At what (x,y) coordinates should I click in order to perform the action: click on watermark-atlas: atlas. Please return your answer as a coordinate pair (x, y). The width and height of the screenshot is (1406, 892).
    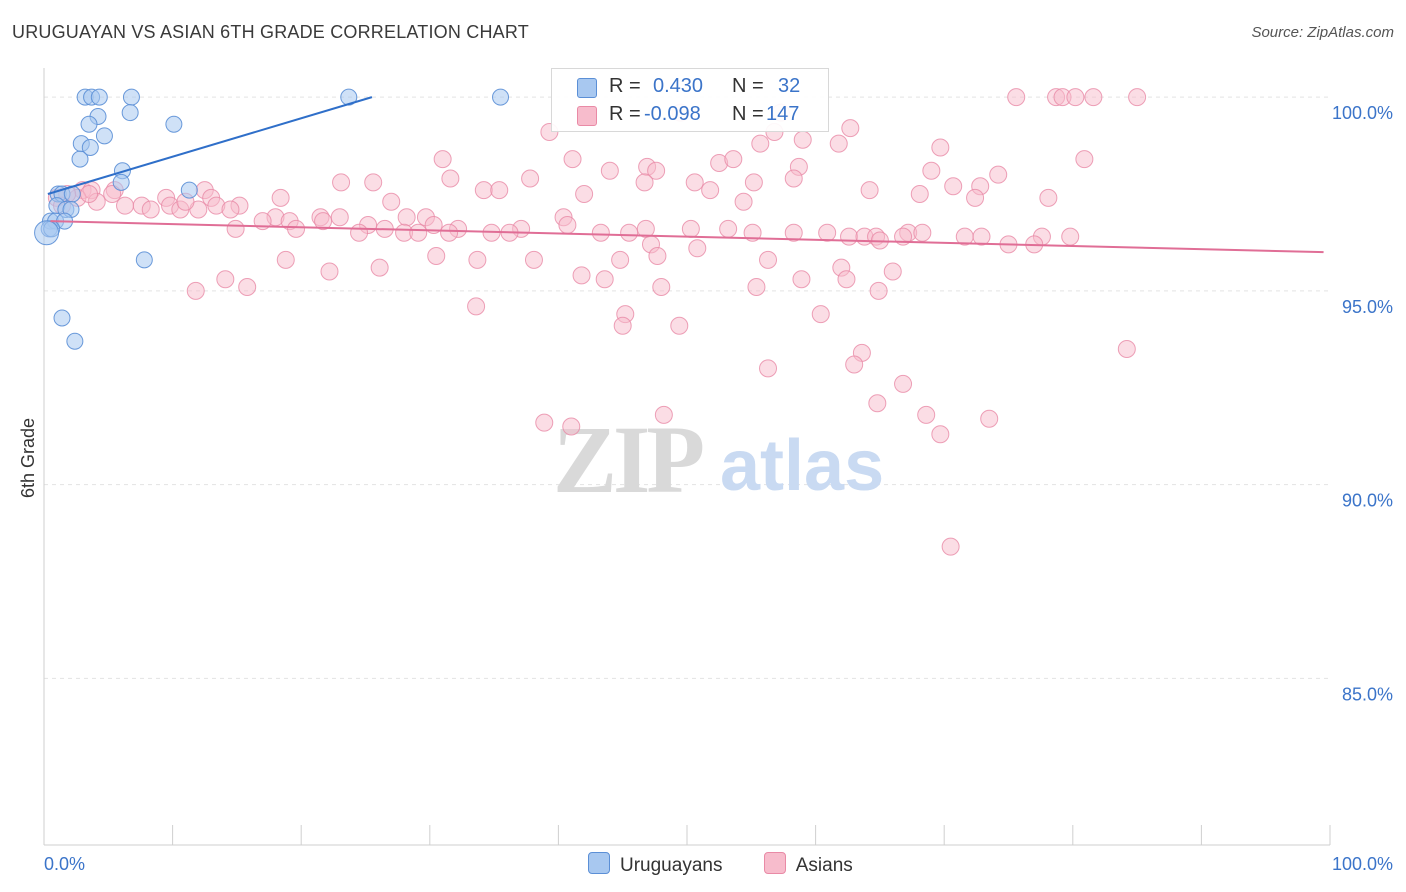
    Looking at the image, I should click on (802, 466).